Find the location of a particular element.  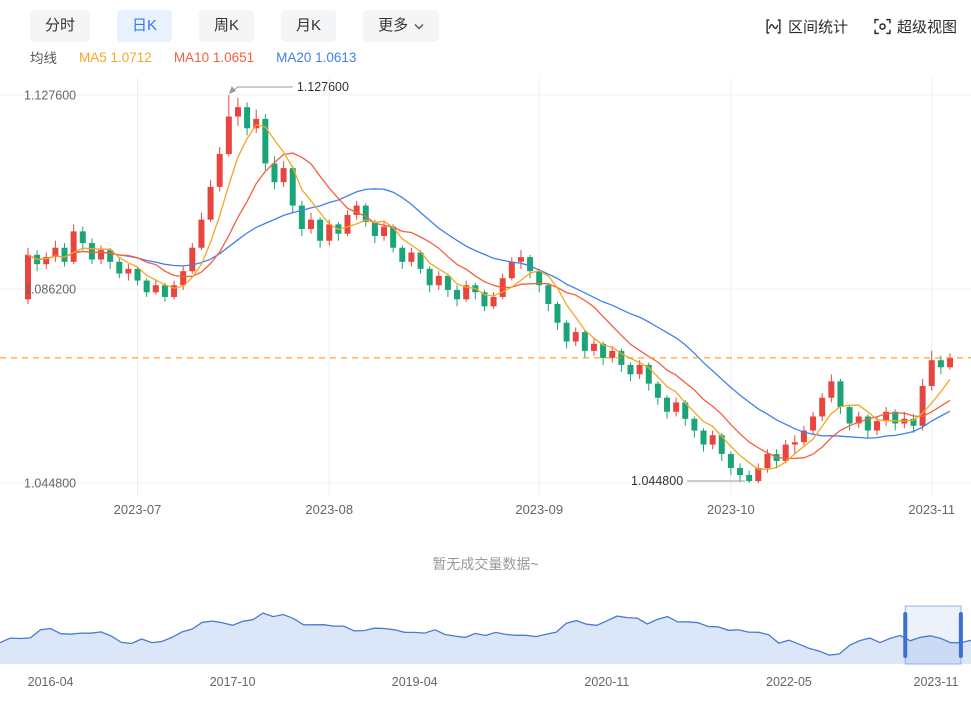

navigator-x-label: 2019-04 is located at coordinates (415, 682).